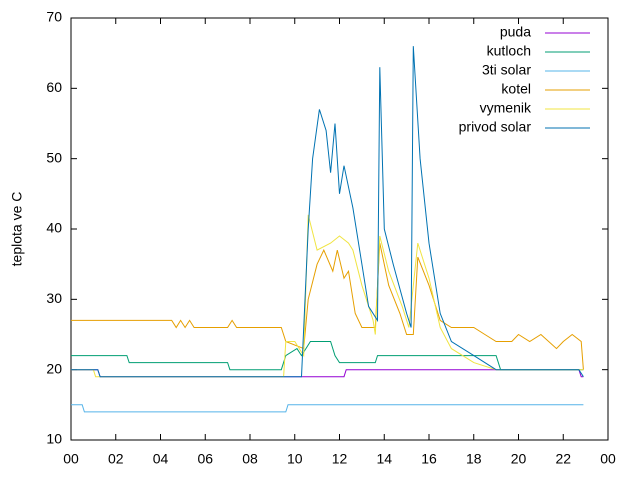 This screenshot has width=640, height=480. Describe the element at coordinates (205, 459) in the screenshot. I see `x-tick-label: 06` at that location.